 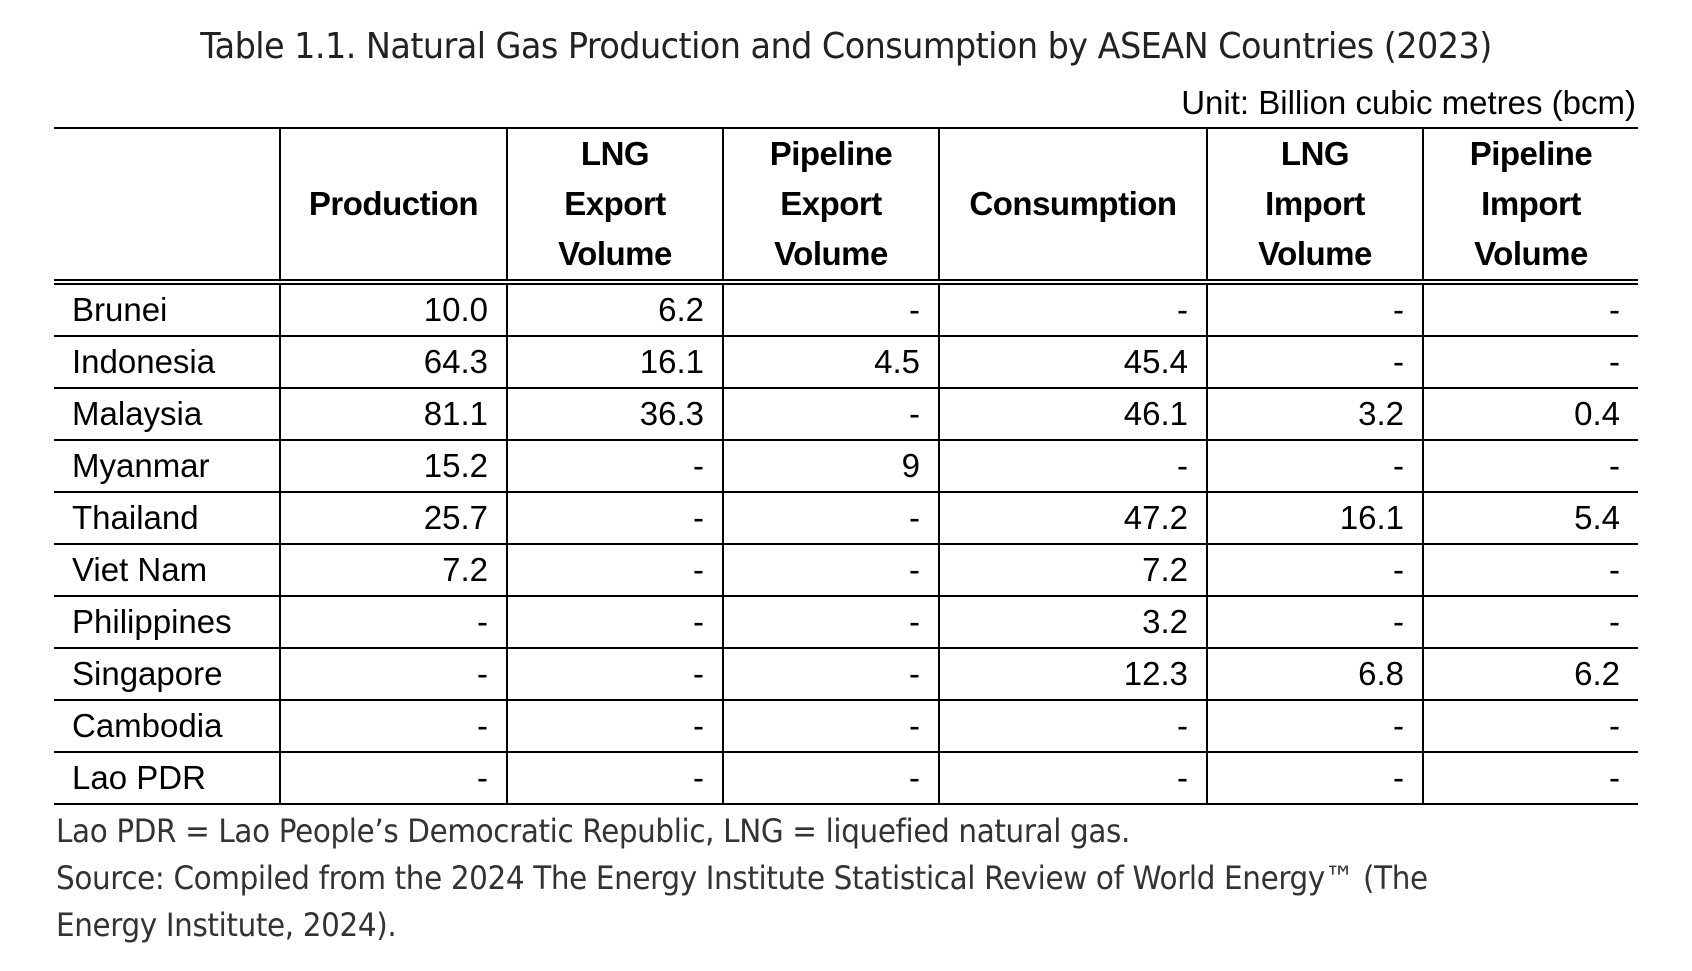 I want to click on production-cell: 7.2, so click(x=393, y=570).